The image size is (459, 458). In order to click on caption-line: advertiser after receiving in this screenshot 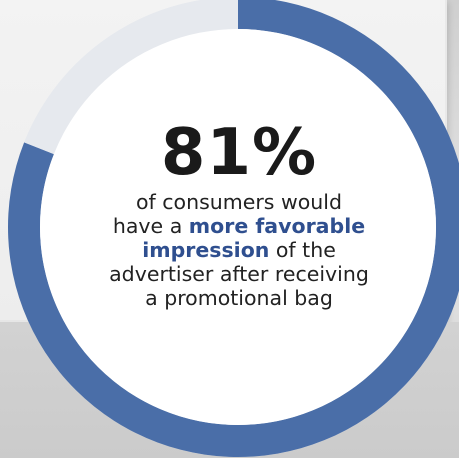, I will do `click(239, 274)`.